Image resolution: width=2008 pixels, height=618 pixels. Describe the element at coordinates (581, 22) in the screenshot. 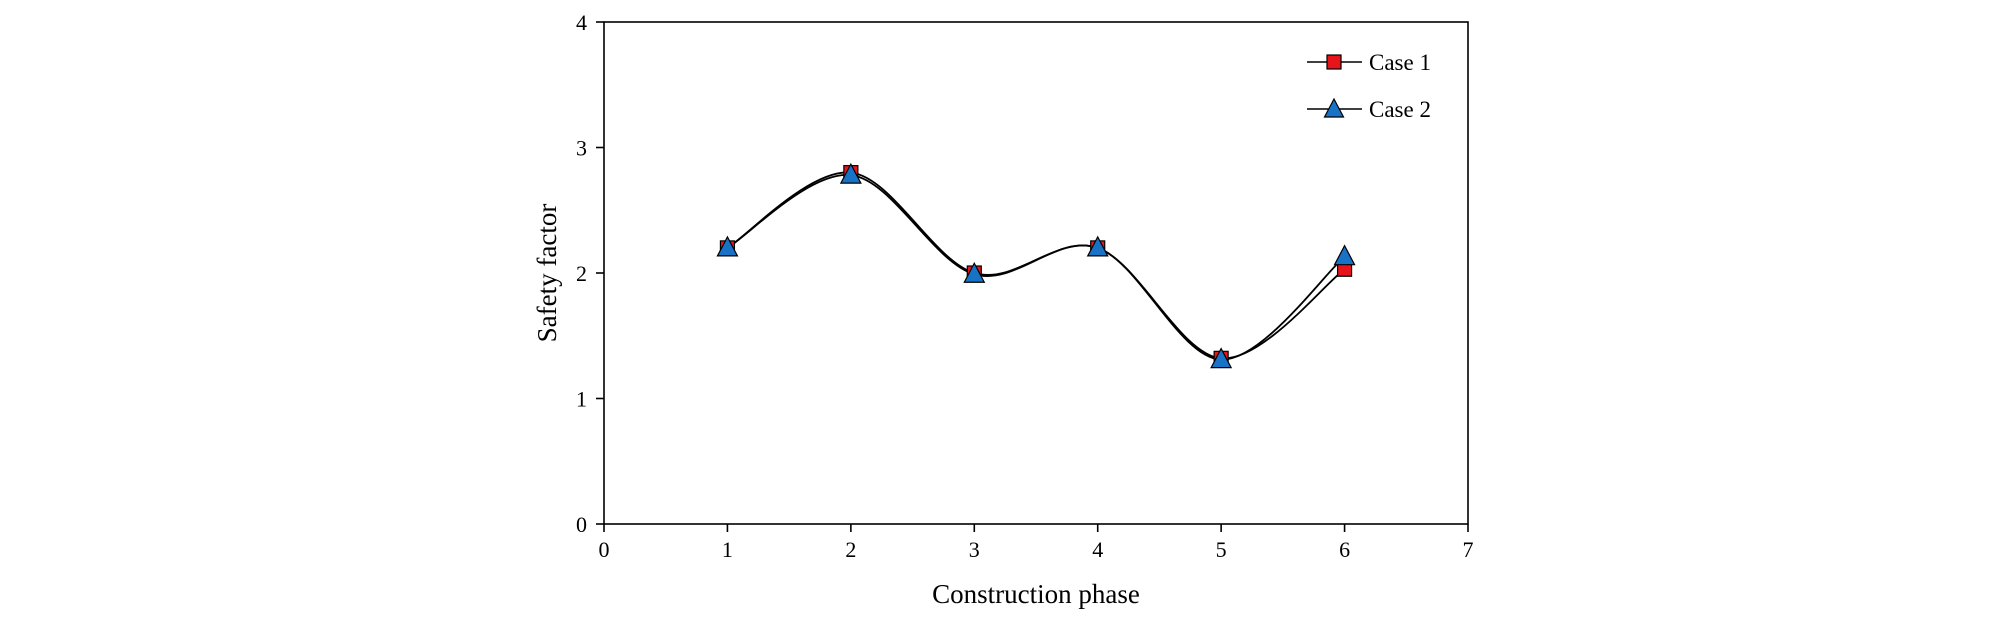

I see `y-tick-label-4: 4` at that location.